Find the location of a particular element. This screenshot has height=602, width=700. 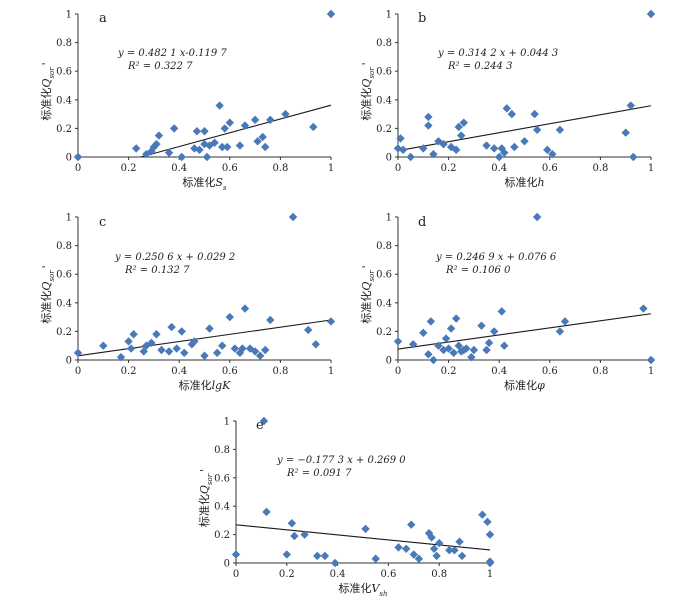

regression-equation: y = 0.250 6 x + 0.029 2 is located at coordinates (174, 257).